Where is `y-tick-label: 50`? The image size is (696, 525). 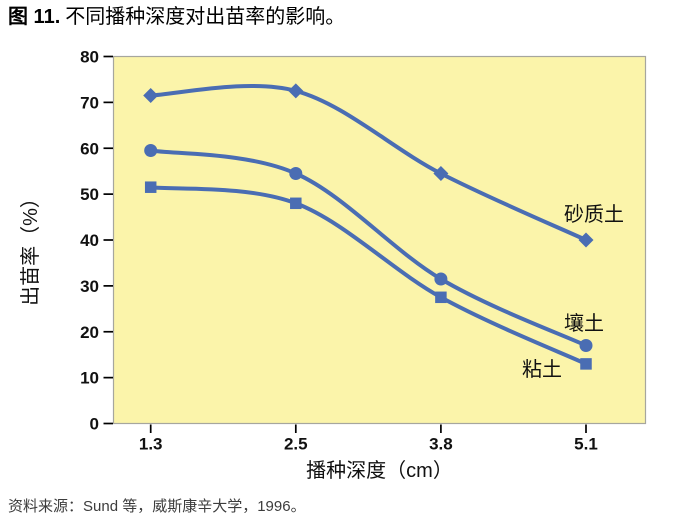
y-tick-label: 50 is located at coordinates (89, 194).